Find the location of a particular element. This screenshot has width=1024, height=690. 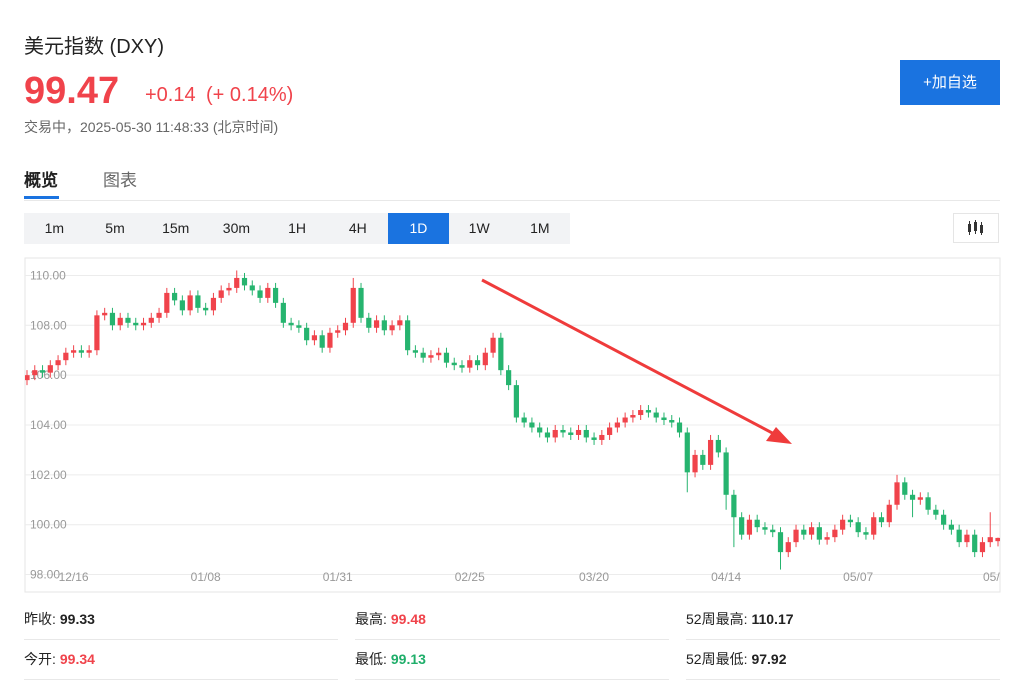

stat-label: 52周最低: is located at coordinates (717, 659).